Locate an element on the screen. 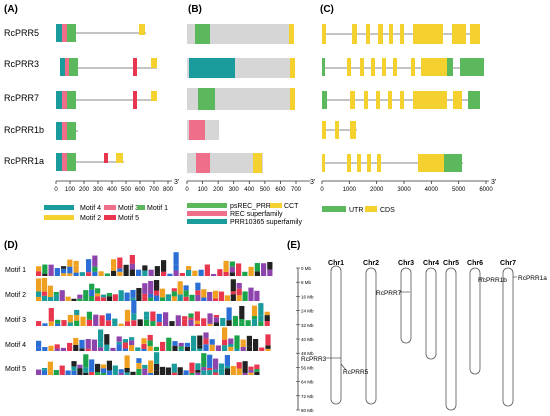 This screenshot has width=550, height=416. legend-motif-3: Motif 3 is located at coordinates (128, 208).